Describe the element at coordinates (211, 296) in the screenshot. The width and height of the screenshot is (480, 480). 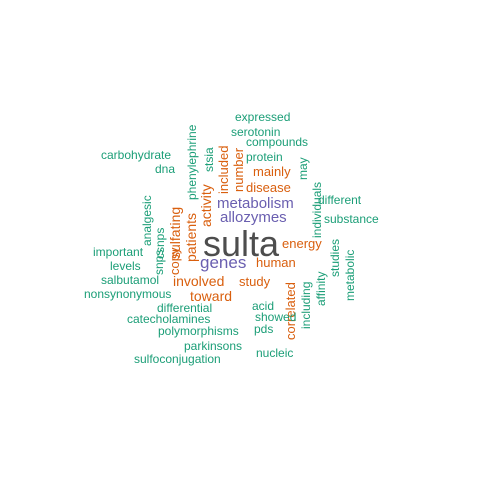
I see `word-toward: toward` at that location.